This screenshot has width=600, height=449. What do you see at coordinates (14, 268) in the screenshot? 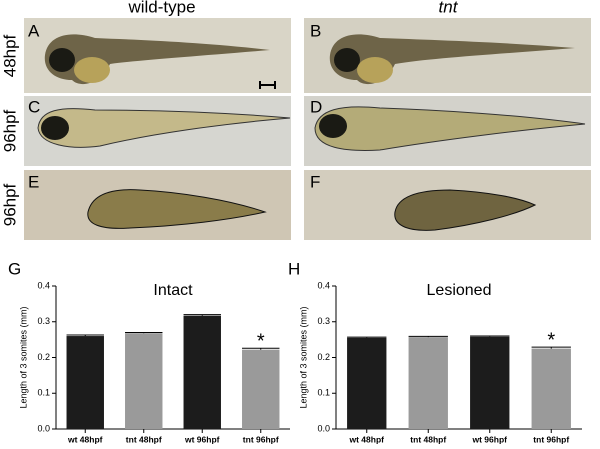
I see `panel-label: G` at bounding box center [14, 268].